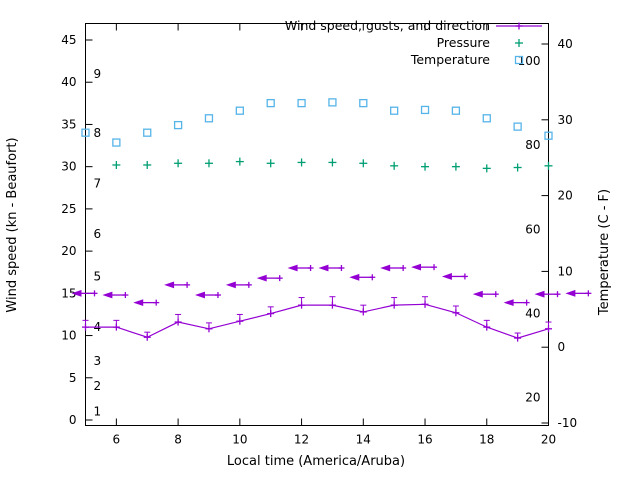  I want to click on legend-sample-temperature-marker, so click(519, 60).